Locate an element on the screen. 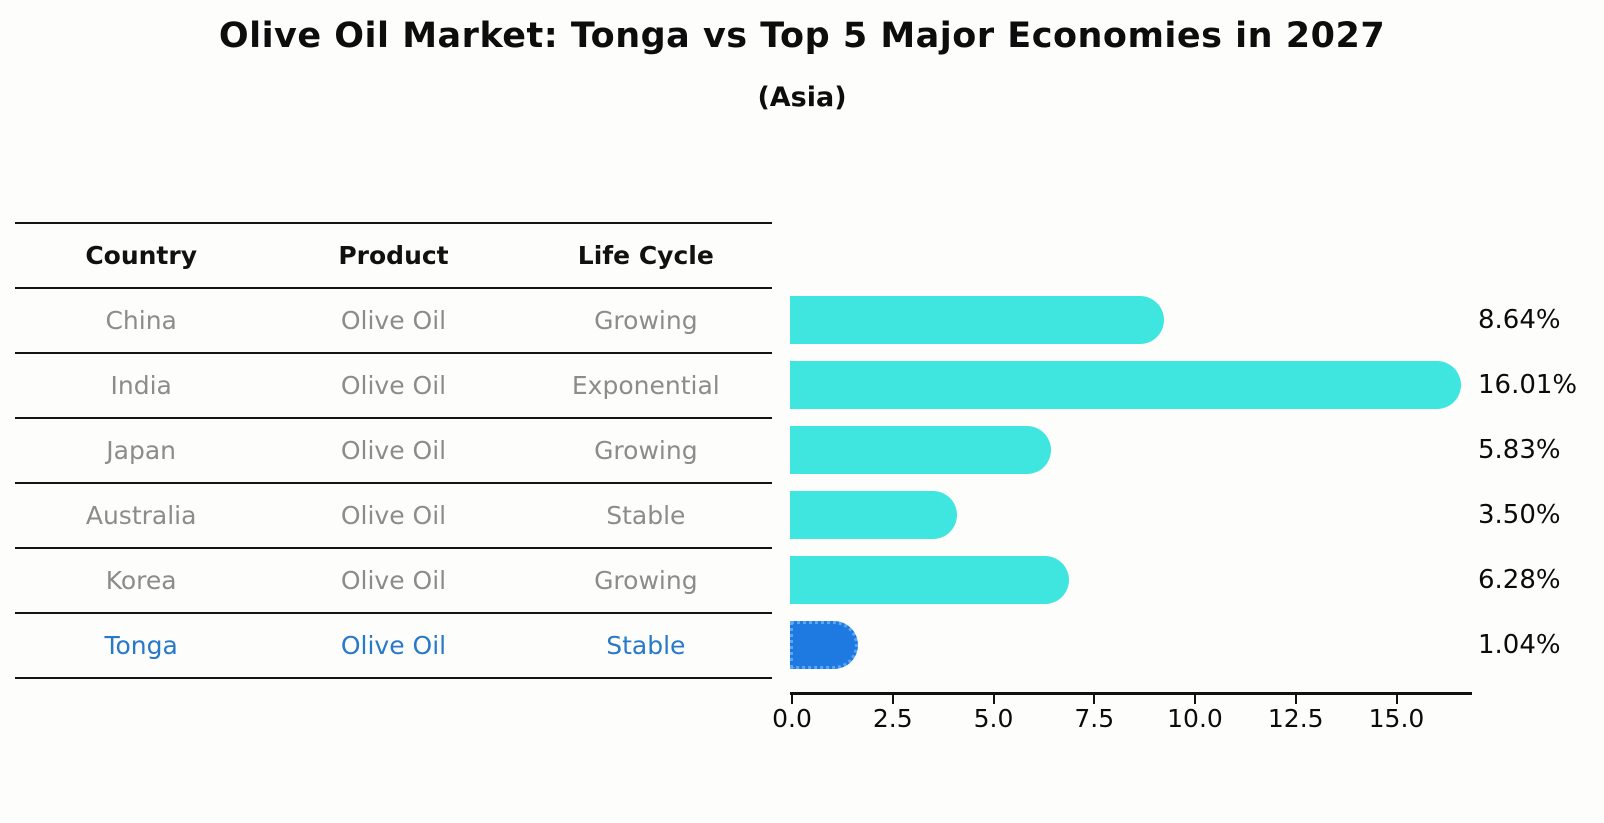 This screenshot has width=1604, height=823. x-axis-line is located at coordinates (1131, 693).